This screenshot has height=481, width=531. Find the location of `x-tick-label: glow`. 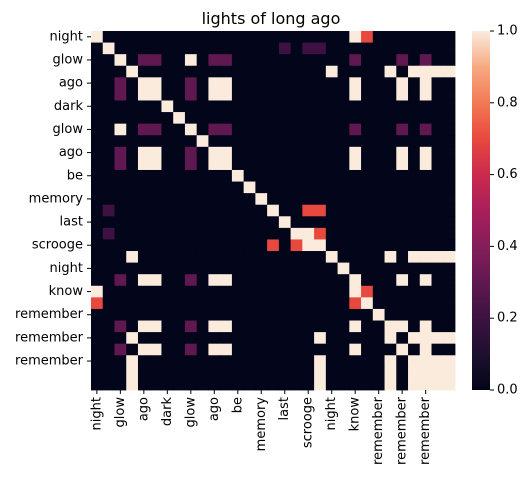

x-tick-label: glow is located at coordinates (120, 412).